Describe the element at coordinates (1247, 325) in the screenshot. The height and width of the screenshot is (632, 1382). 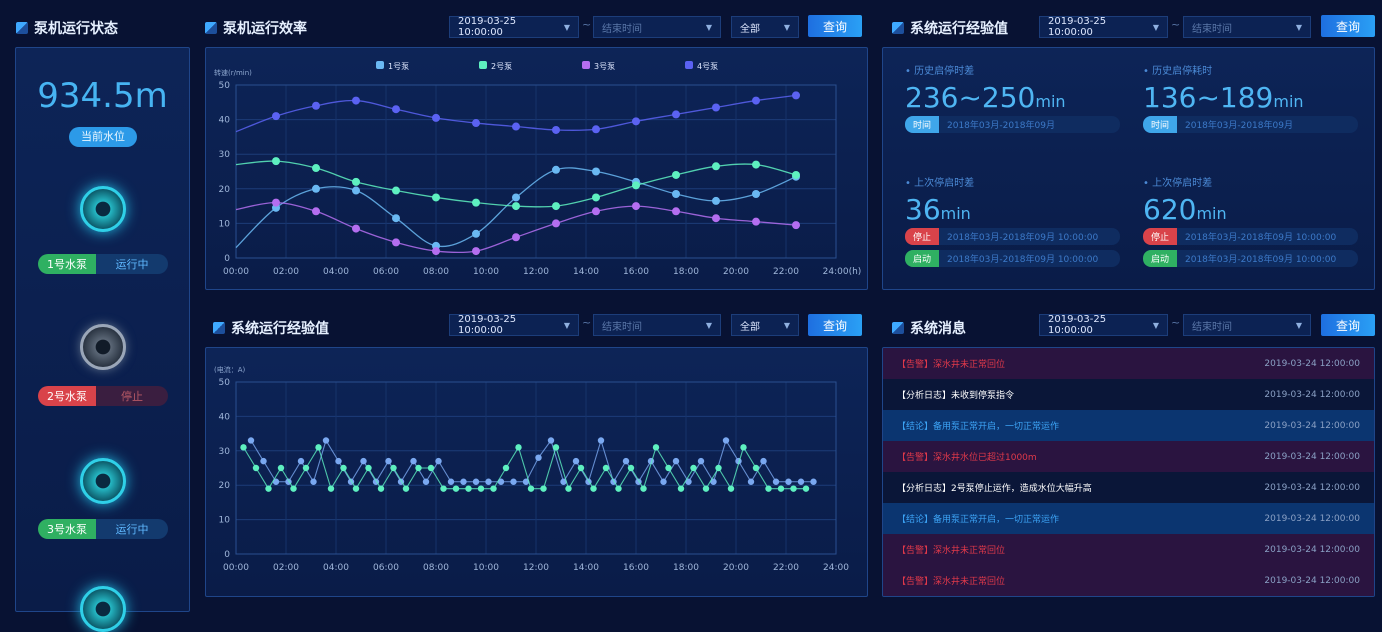
I see `messages-end-select: 结束时间 ▼` at that location.